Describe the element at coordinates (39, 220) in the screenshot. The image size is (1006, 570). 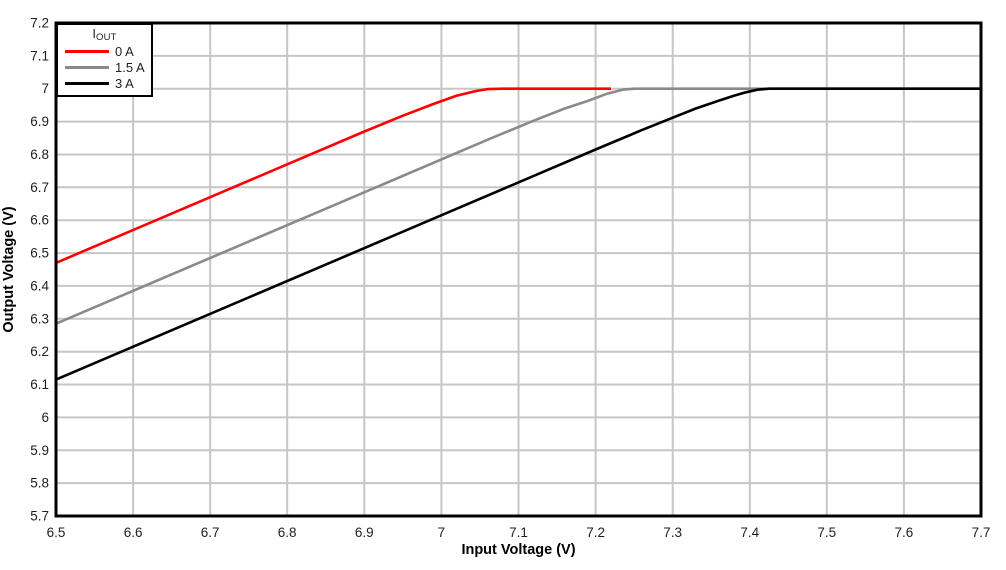
I see `y-tick-label: 6.6` at that location.